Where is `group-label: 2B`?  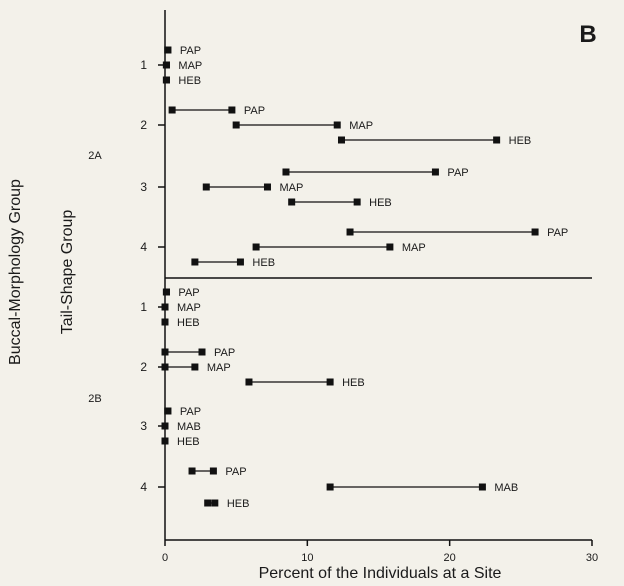
group-label: 2B is located at coordinates (94, 399).